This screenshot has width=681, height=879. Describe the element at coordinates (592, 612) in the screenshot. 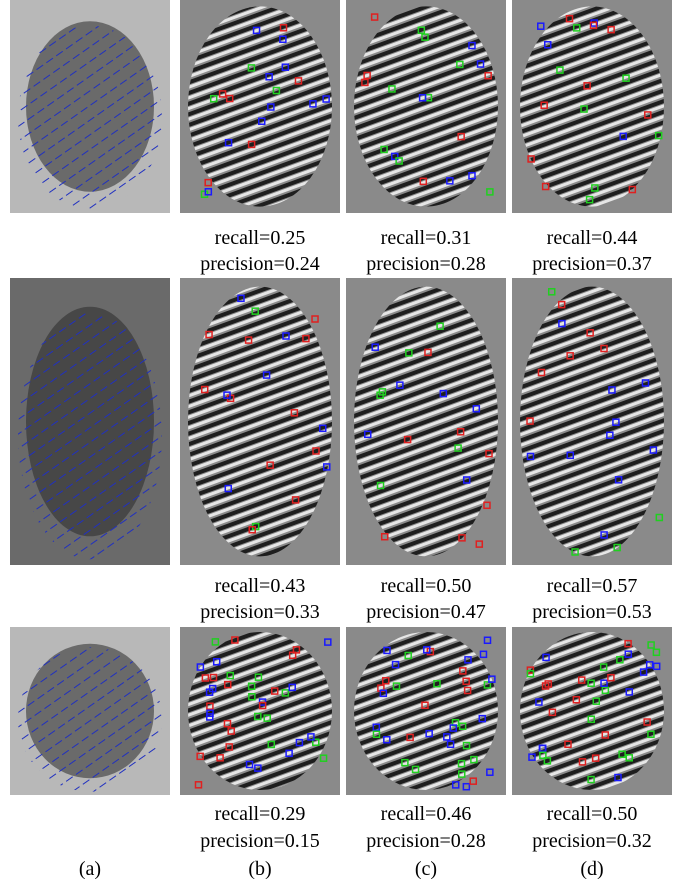

I see `precision-label: precision=0.53` at that location.